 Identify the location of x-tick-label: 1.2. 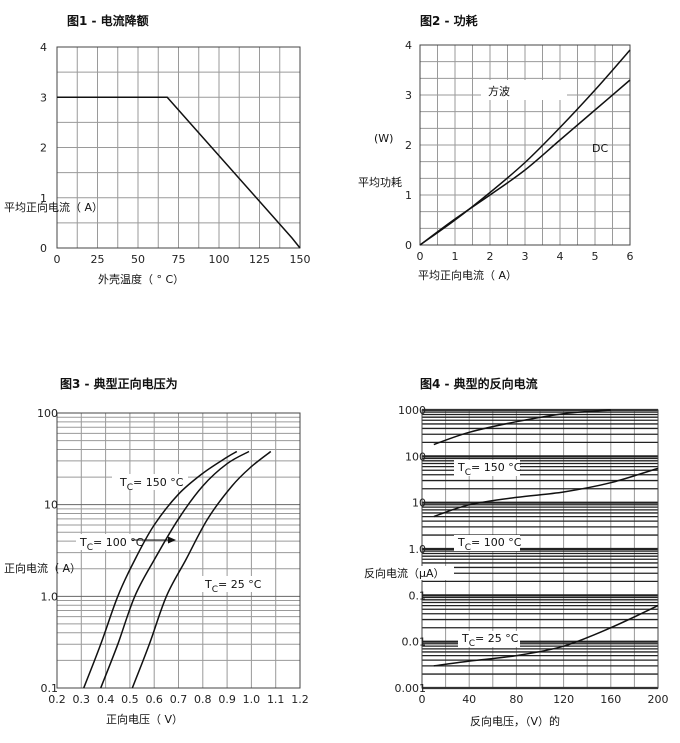
(300, 699).